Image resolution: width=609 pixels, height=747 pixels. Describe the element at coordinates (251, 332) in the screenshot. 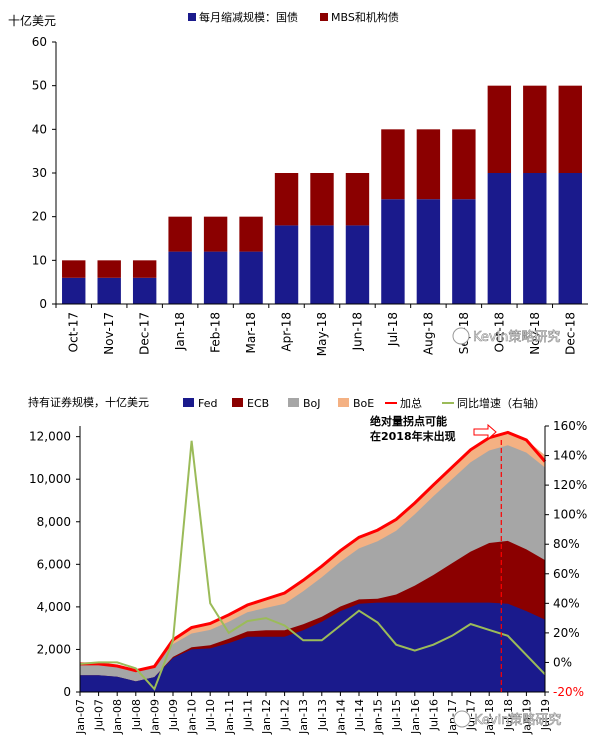

I see `top-x-tick-label: Mar-18` at that location.